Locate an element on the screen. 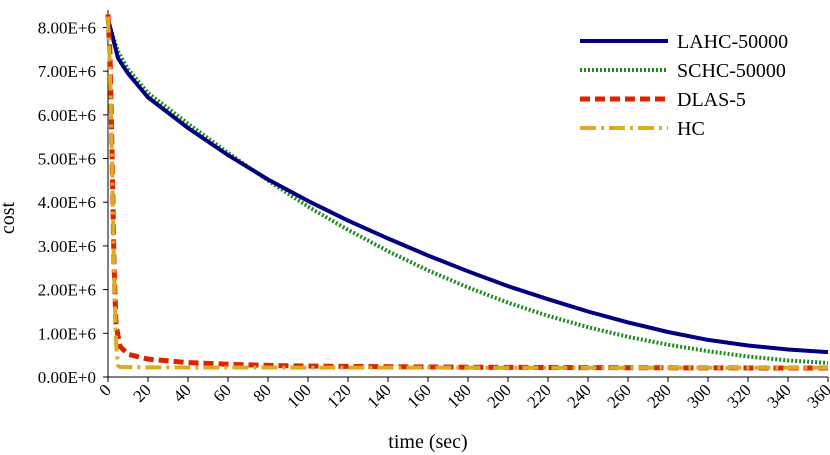 This screenshot has width=830, height=455. y-tick-label: 1.00E+6 is located at coordinates (67, 333).